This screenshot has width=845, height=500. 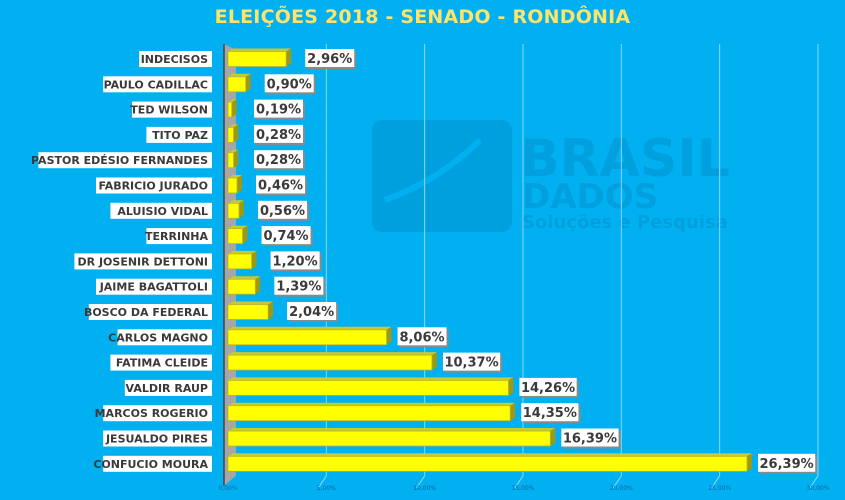 I want to click on category-label: PASTOR EDÉSIO FERNANDES, so click(x=119, y=160).